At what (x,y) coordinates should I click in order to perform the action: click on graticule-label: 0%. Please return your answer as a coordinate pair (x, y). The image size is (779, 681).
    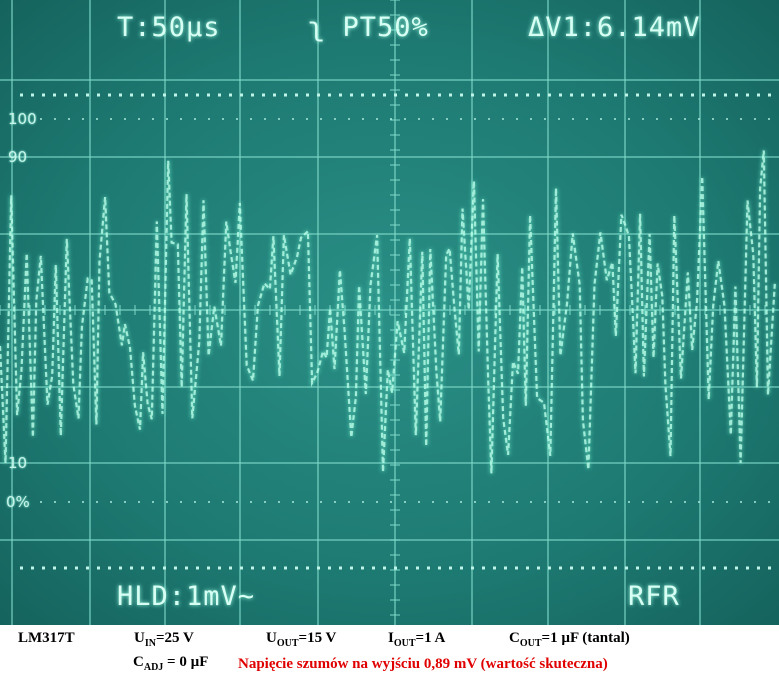
    Looking at the image, I should click on (18, 502).